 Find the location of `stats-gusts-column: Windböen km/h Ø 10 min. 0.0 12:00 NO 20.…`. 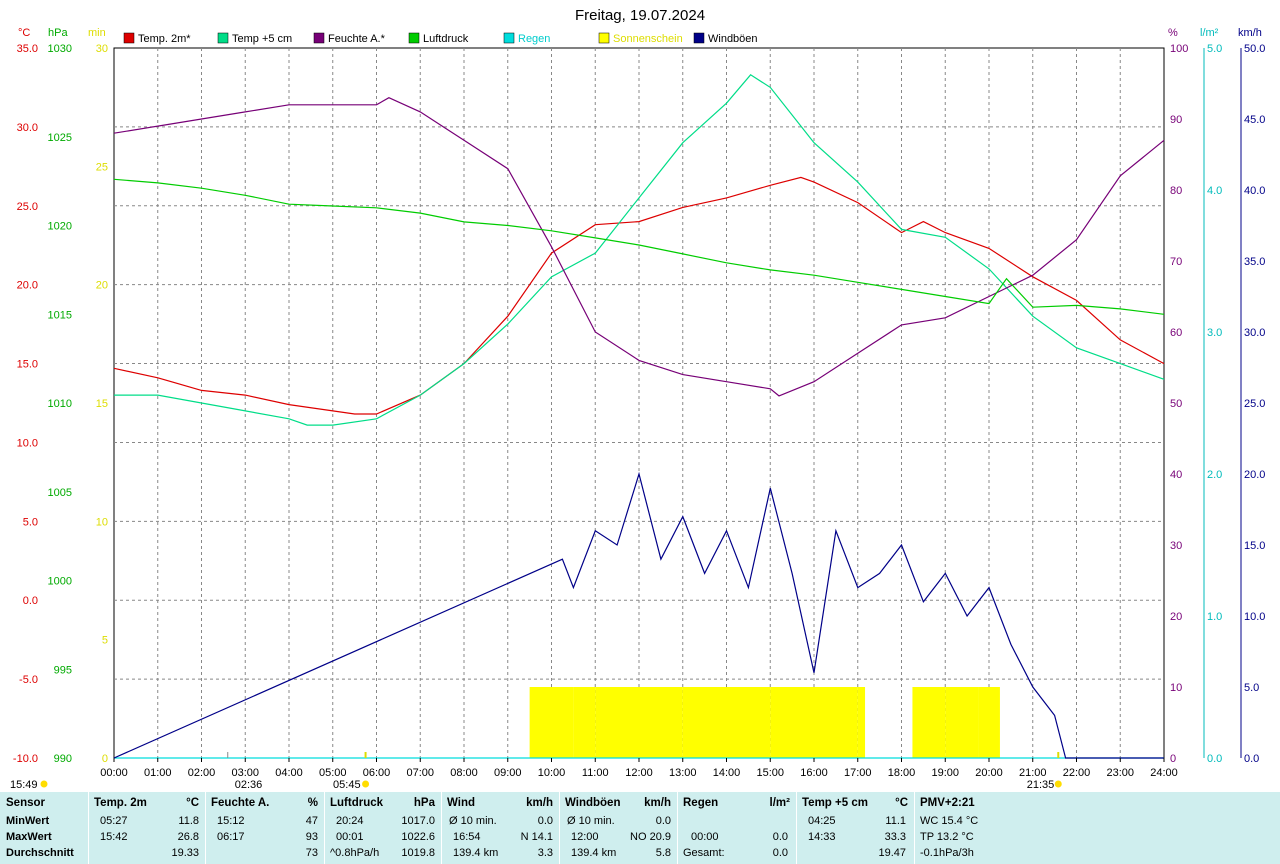

stats-gusts-column: Windböen km/h Ø 10 min. 0.0 12:00 NO 20.… is located at coordinates (618, 828).